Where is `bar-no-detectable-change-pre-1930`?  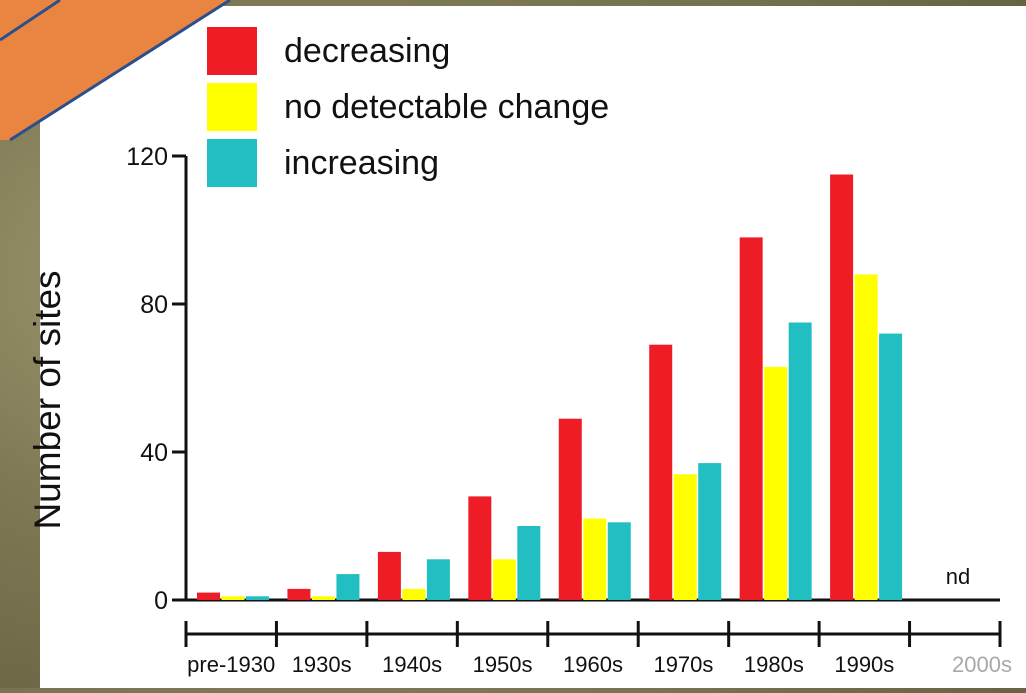 bar-no-detectable-change-pre-1930 is located at coordinates (233, 598).